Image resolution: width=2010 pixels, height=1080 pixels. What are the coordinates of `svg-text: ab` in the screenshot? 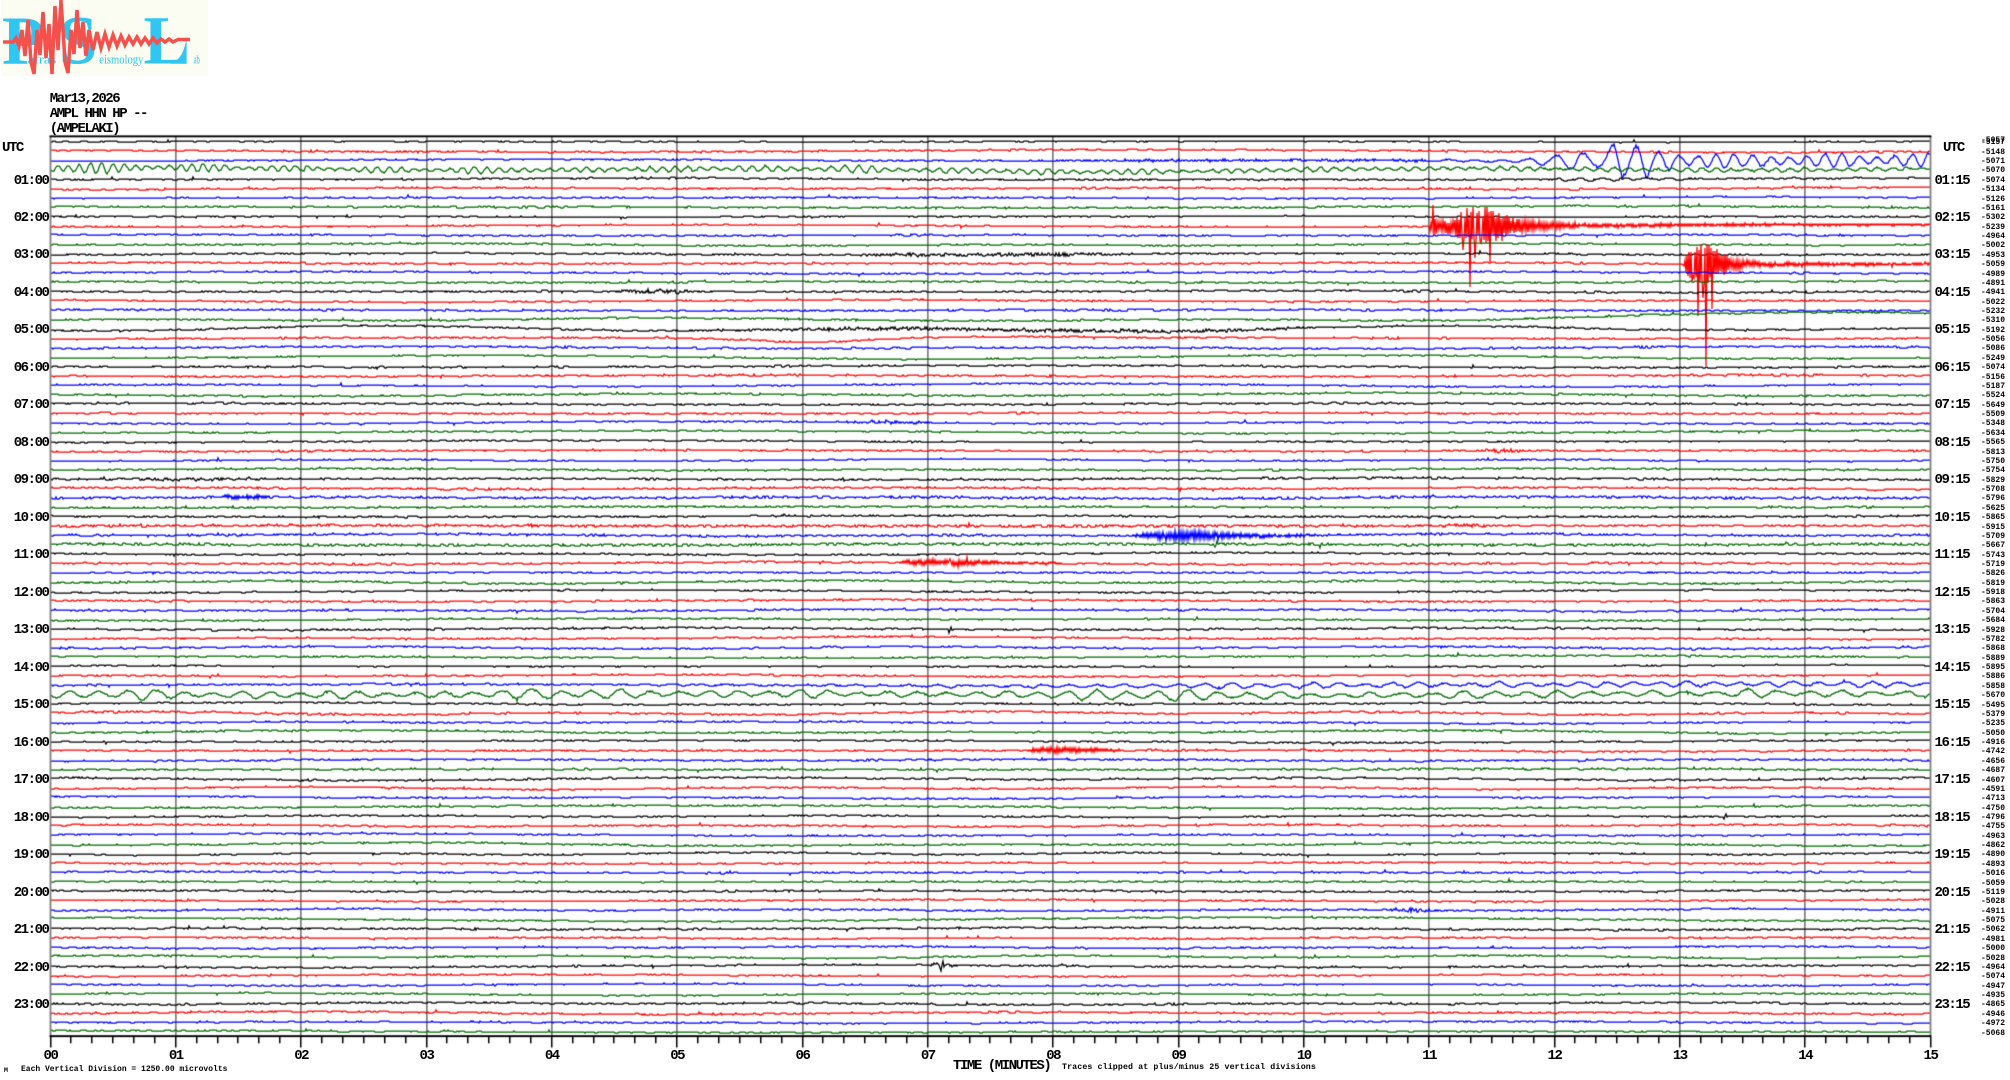 It's located at (197, 58).